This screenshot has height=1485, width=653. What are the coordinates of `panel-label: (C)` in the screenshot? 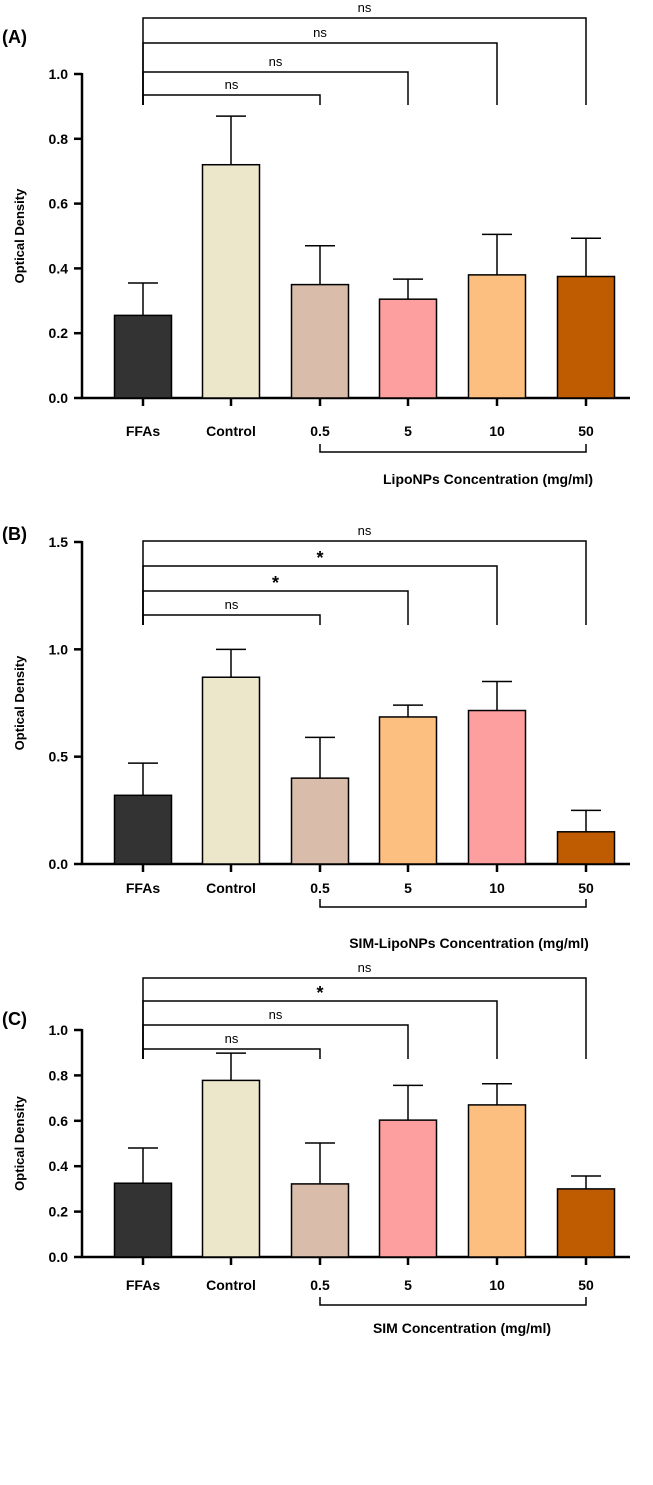 It's located at (14, 1019).